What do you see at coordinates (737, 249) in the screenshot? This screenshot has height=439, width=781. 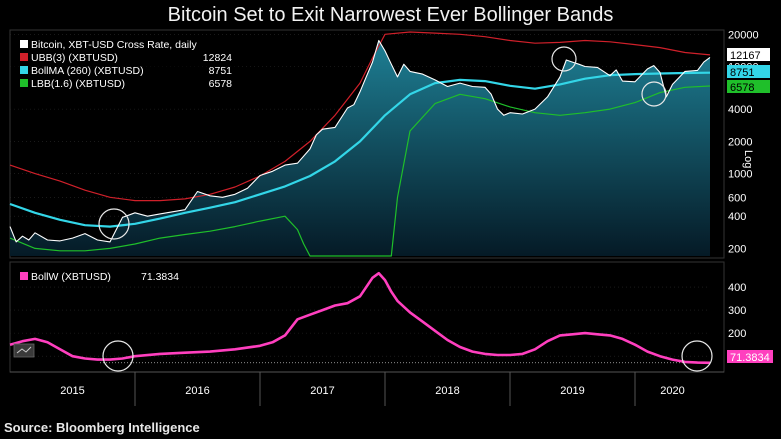 I see `price-y-tick-label: 200` at bounding box center [737, 249].